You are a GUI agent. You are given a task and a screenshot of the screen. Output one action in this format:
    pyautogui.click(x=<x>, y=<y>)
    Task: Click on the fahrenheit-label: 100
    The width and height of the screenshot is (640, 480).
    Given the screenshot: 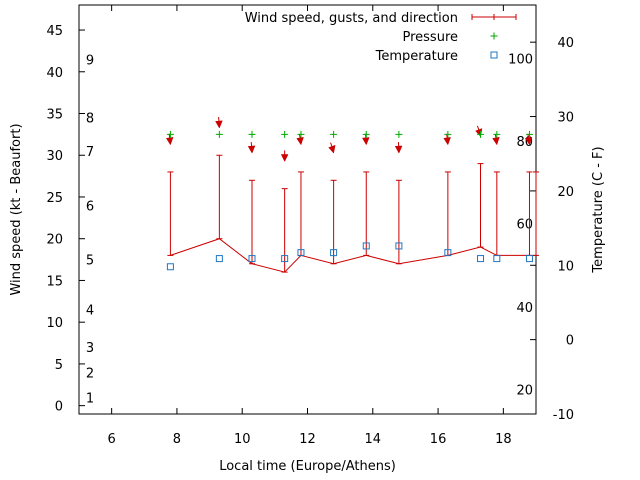 What is the action you would take?
    pyautogui.click(x=520, y=60)
    